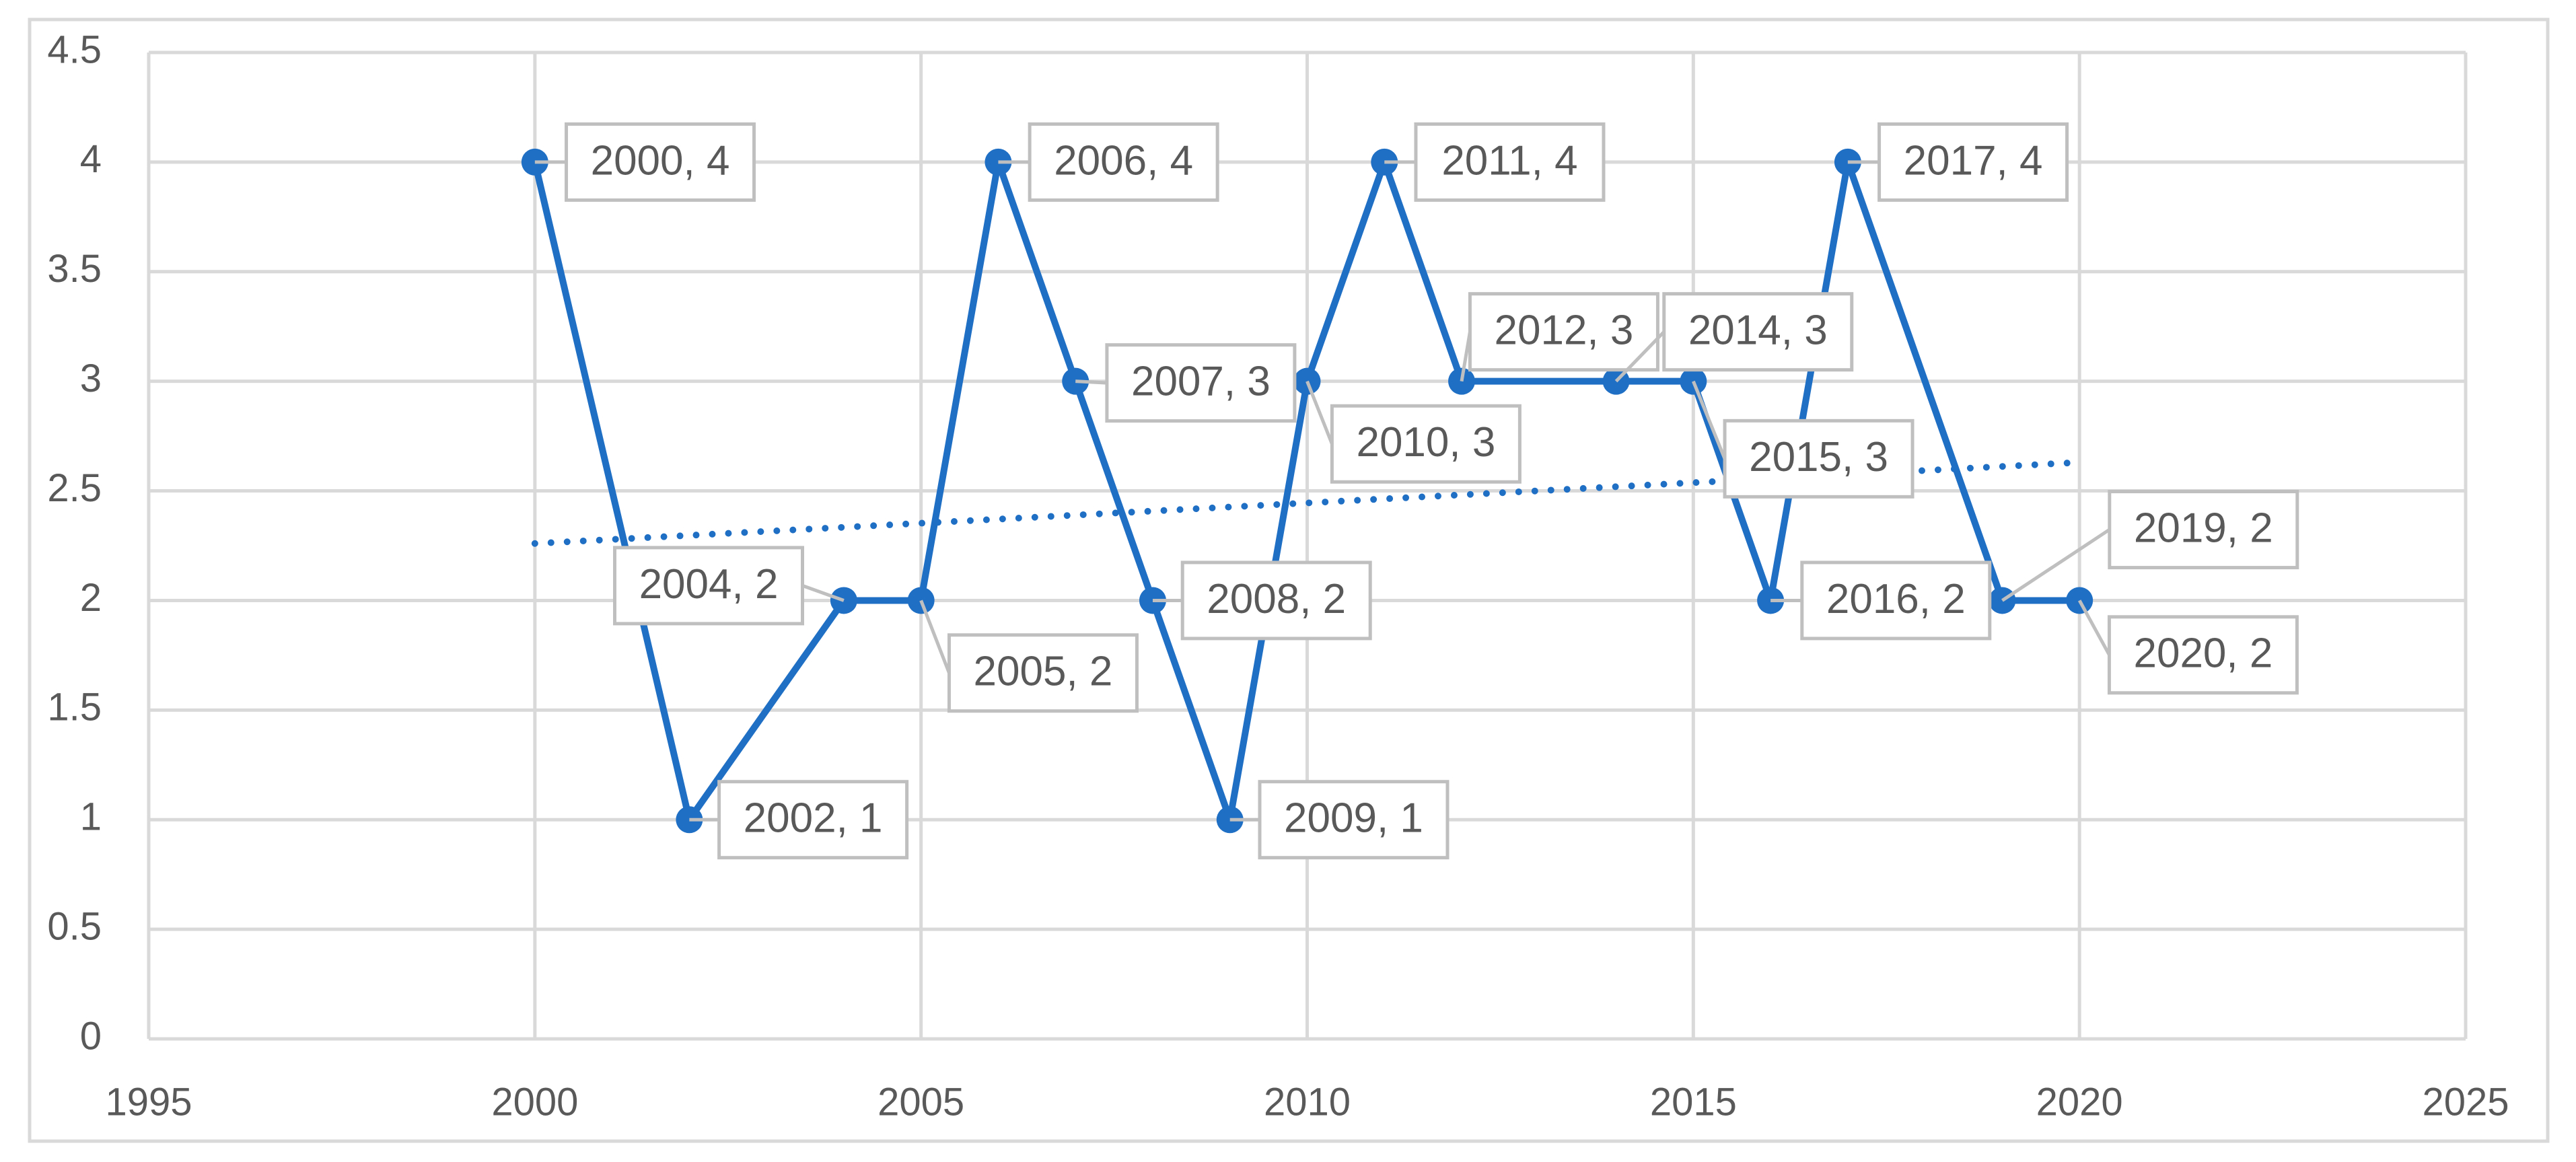  Describe the element at coordinates (91, 378) in the screenshot. I see `y-tick-label: 3` at that location.